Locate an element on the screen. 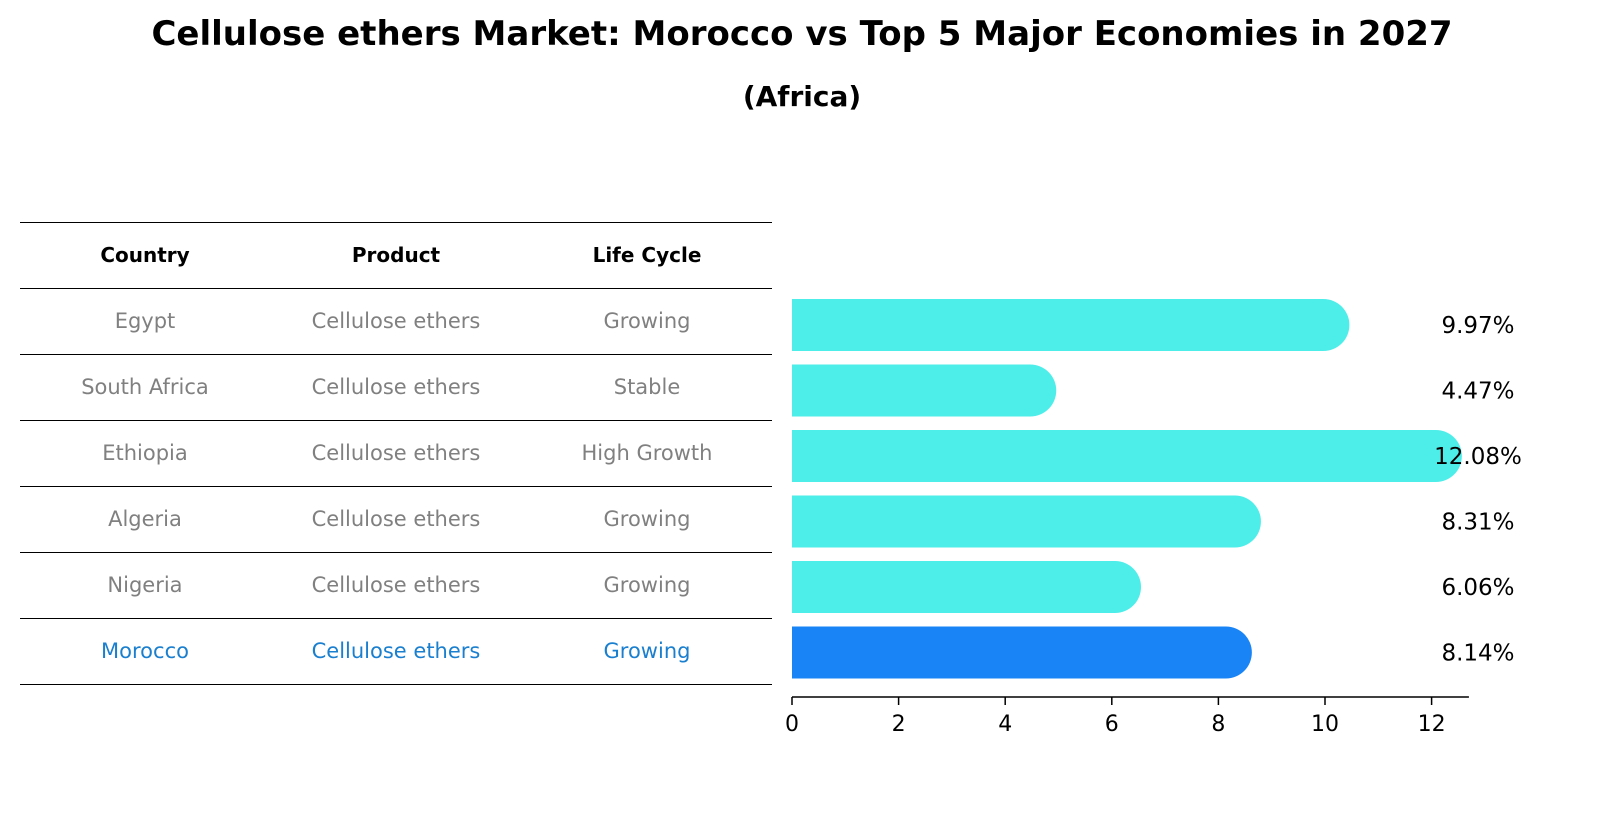 This screenshot has width=1604, height=823. cell-country: Ethiopia is located at coordinates (145, 453).